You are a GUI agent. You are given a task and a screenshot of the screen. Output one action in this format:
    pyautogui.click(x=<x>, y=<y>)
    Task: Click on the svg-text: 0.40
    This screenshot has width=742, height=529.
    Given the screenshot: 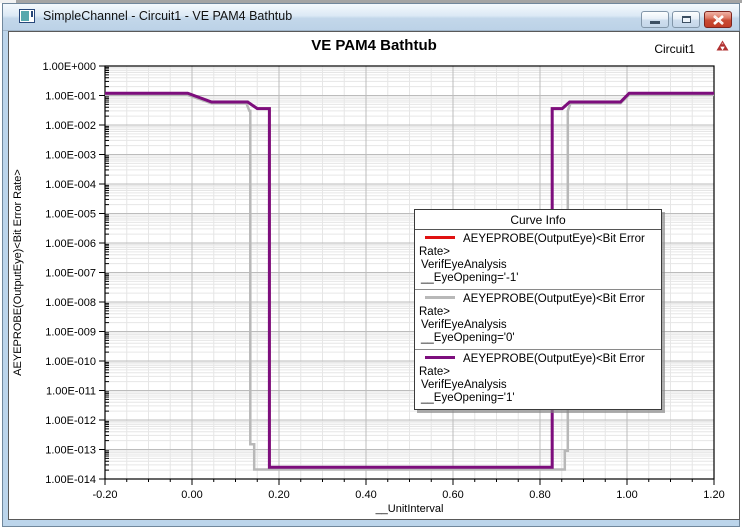 What is the action you would take?
    pyautogui.click(x=365, y=495)
    